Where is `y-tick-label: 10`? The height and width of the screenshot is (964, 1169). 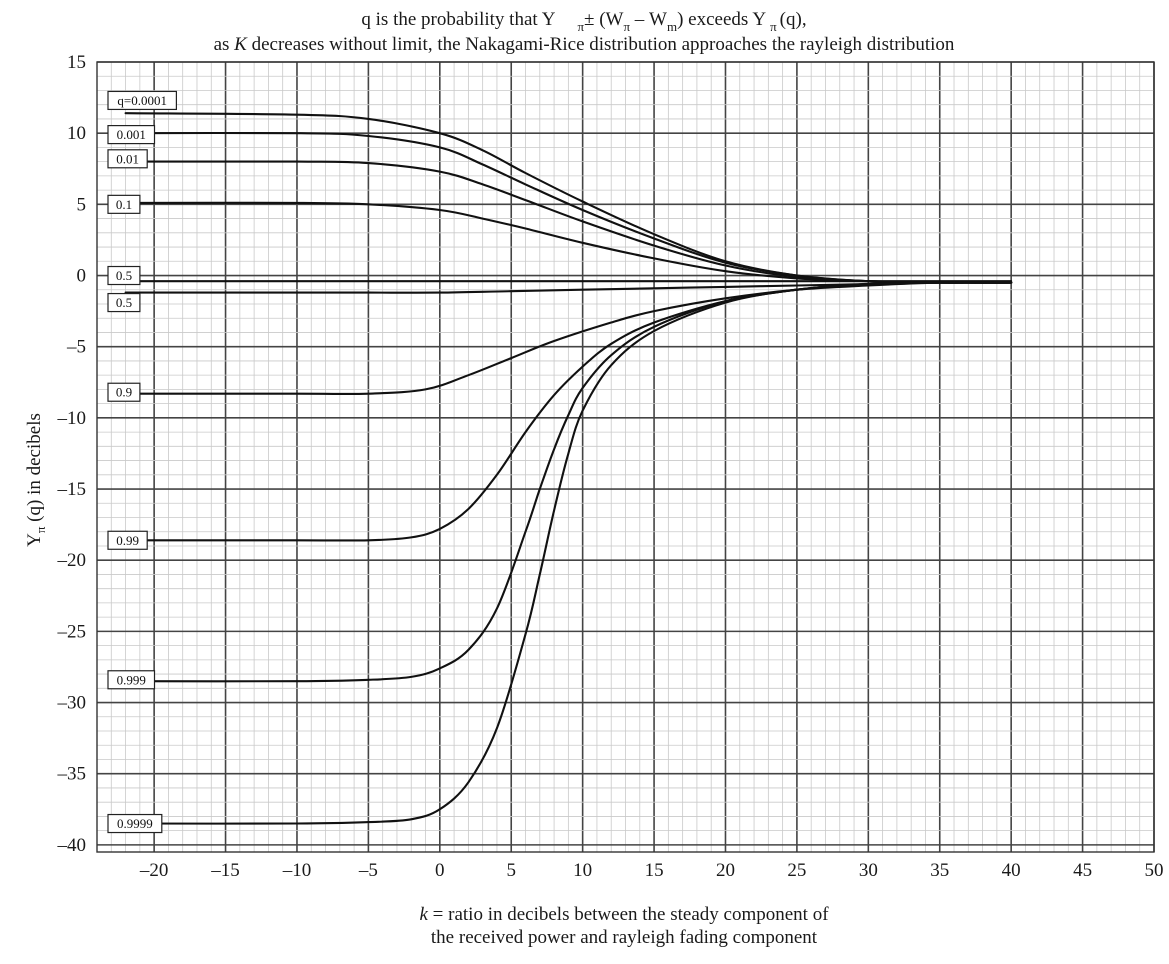 y-tick-label: 10 is located at coordinates (76, 133).